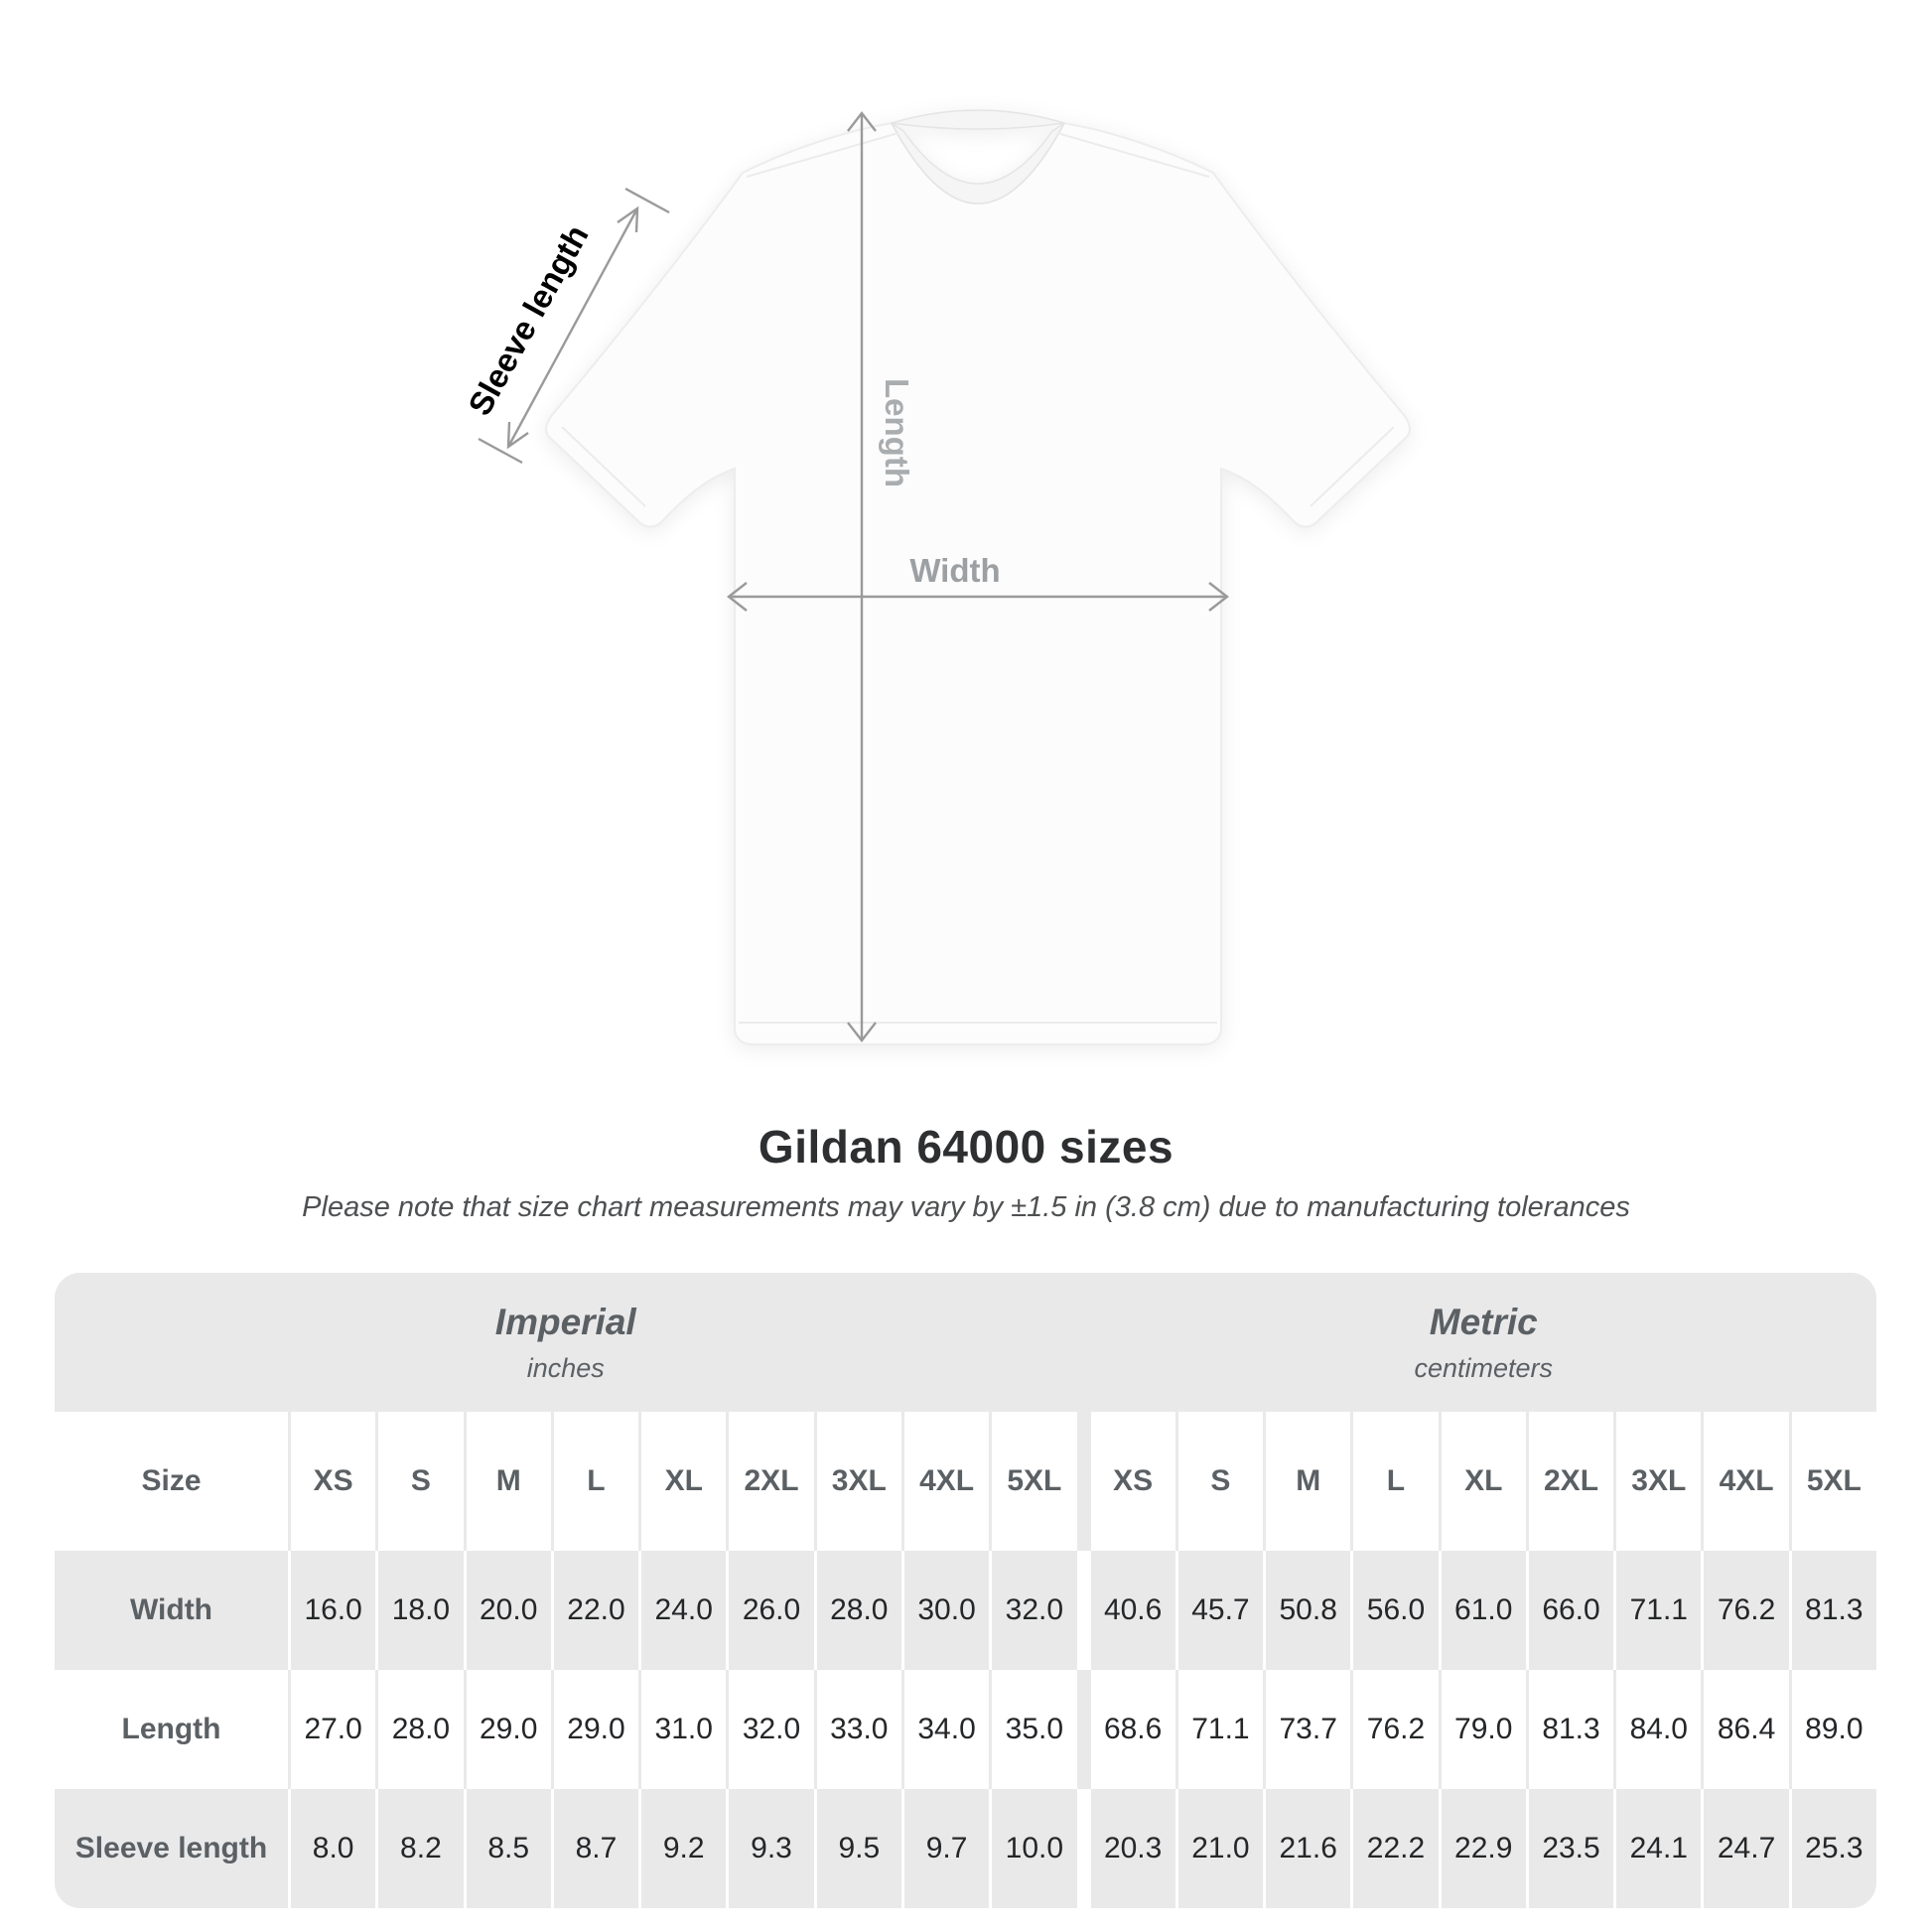  What do you see at coordinates (421, 1849) in the screenshot?
I see `sleeve-value-cell: 8.2` at bounding box center [421, 1849].